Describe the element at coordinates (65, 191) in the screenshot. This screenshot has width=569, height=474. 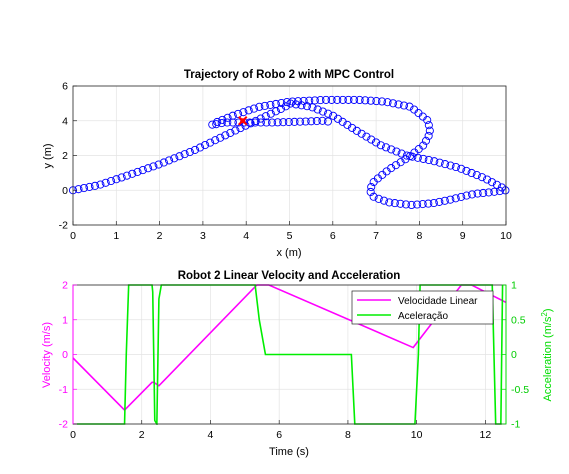
I see `y-tick-label: 0` at that location.